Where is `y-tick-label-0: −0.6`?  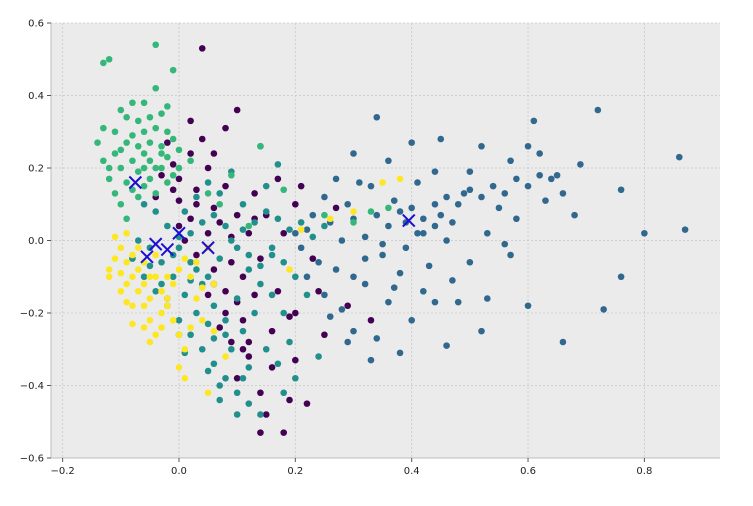
y-tick-label-0: −0.6 is located at coordinates (32, 459).